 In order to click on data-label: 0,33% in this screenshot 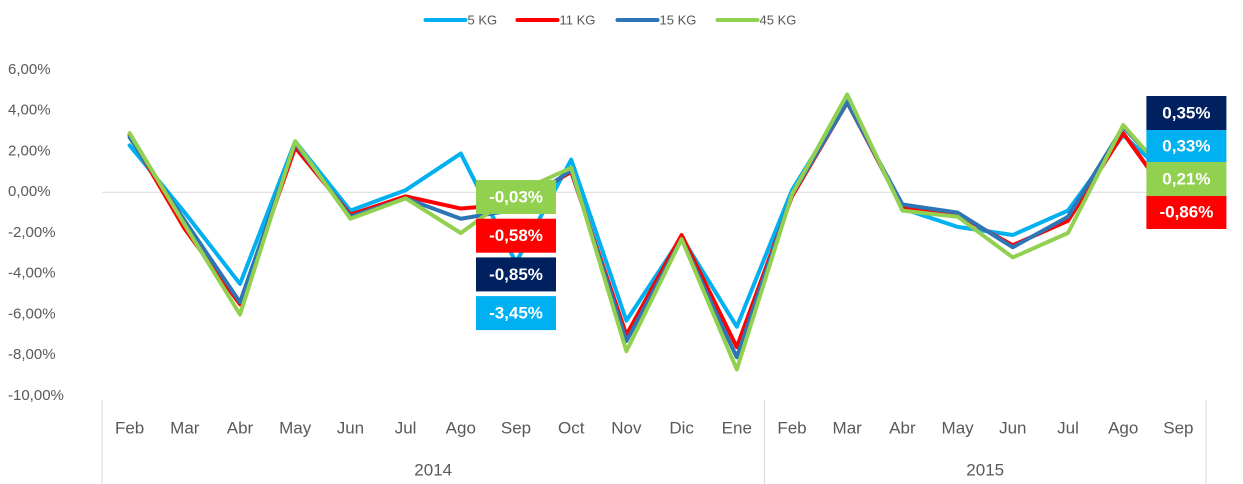, I will do `click(1186, 145)`.